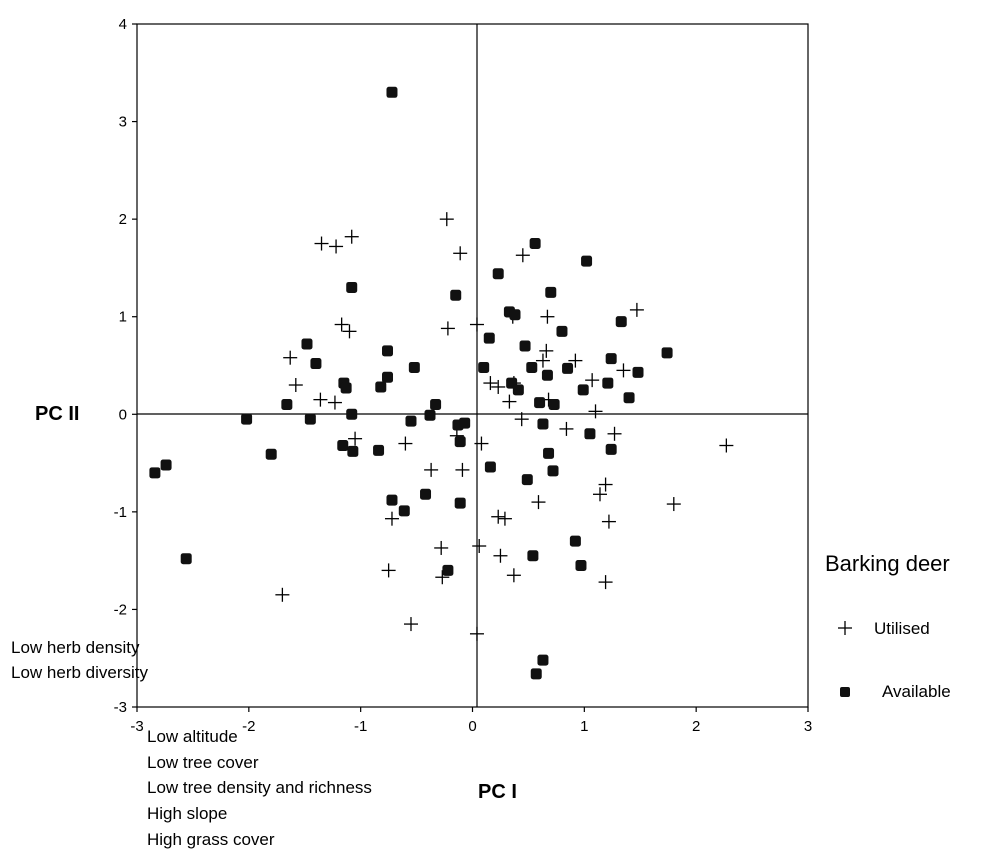 The width and height of the screenshot is (988, 858). What do you see at coordinates (75, 647) in the screenshot?
I see `annotation-low-herb-density: Low herb density` at bounding box center [75, 647].